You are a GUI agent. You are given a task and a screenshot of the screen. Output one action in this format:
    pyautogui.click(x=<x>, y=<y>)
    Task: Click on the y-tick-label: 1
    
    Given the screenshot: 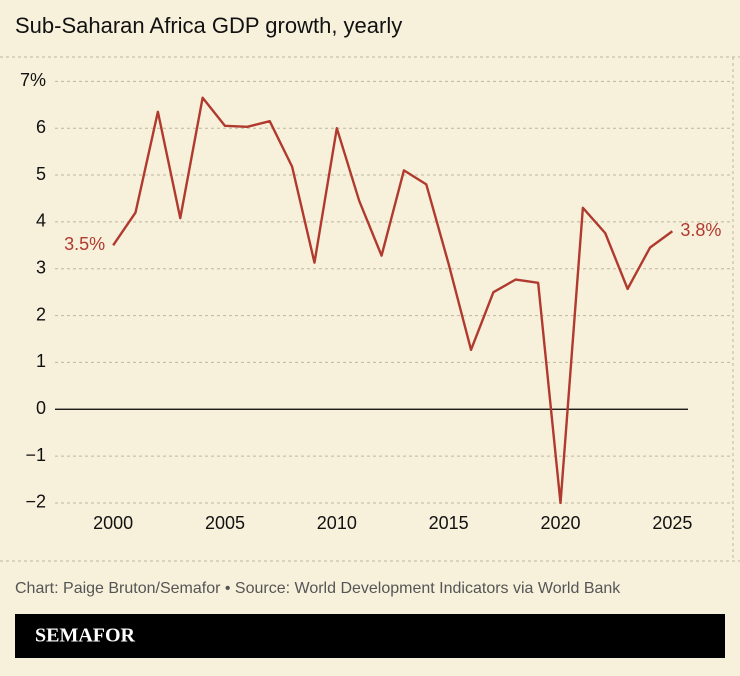 What is the action you would take?
    pyautogui.click(x=41, y=361)
    